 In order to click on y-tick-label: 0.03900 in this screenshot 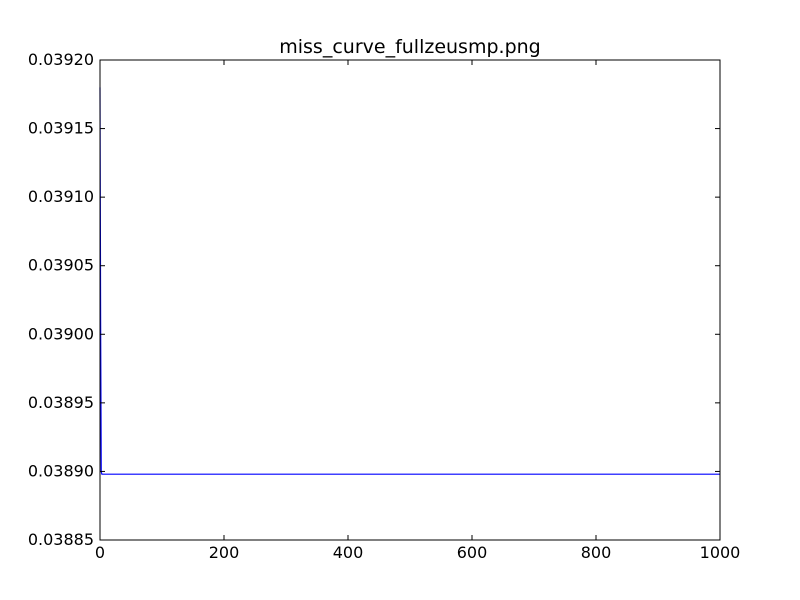, I will do `click(61, 333)`.